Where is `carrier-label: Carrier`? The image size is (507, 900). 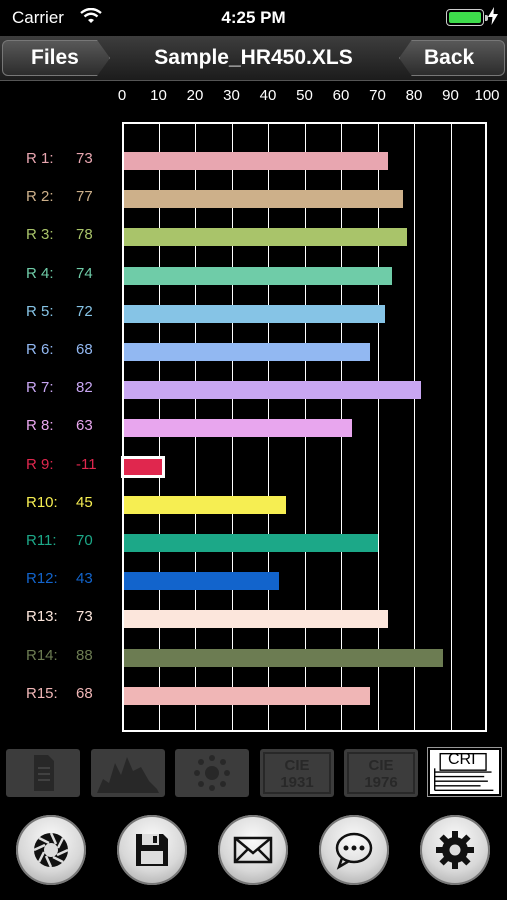
carrier-label: Carrier is located at coordinates (38, 17).